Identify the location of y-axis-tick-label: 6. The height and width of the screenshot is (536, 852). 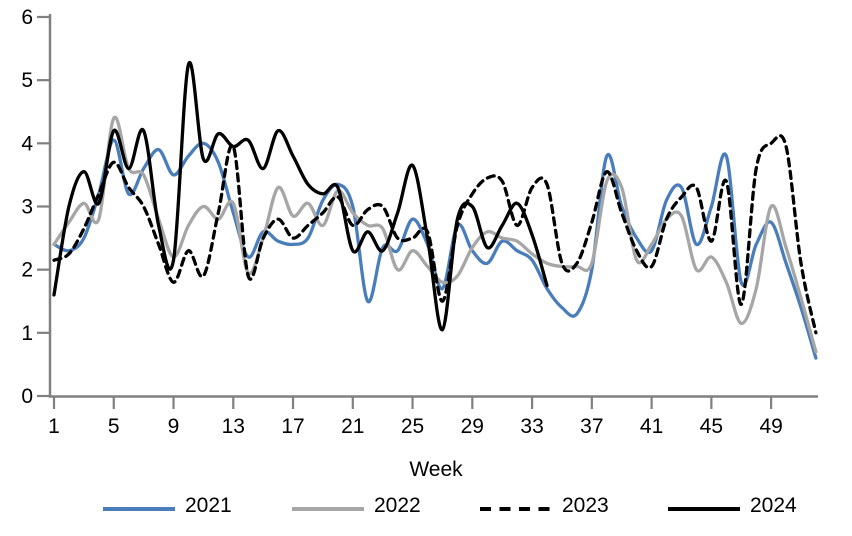
(27, 17).